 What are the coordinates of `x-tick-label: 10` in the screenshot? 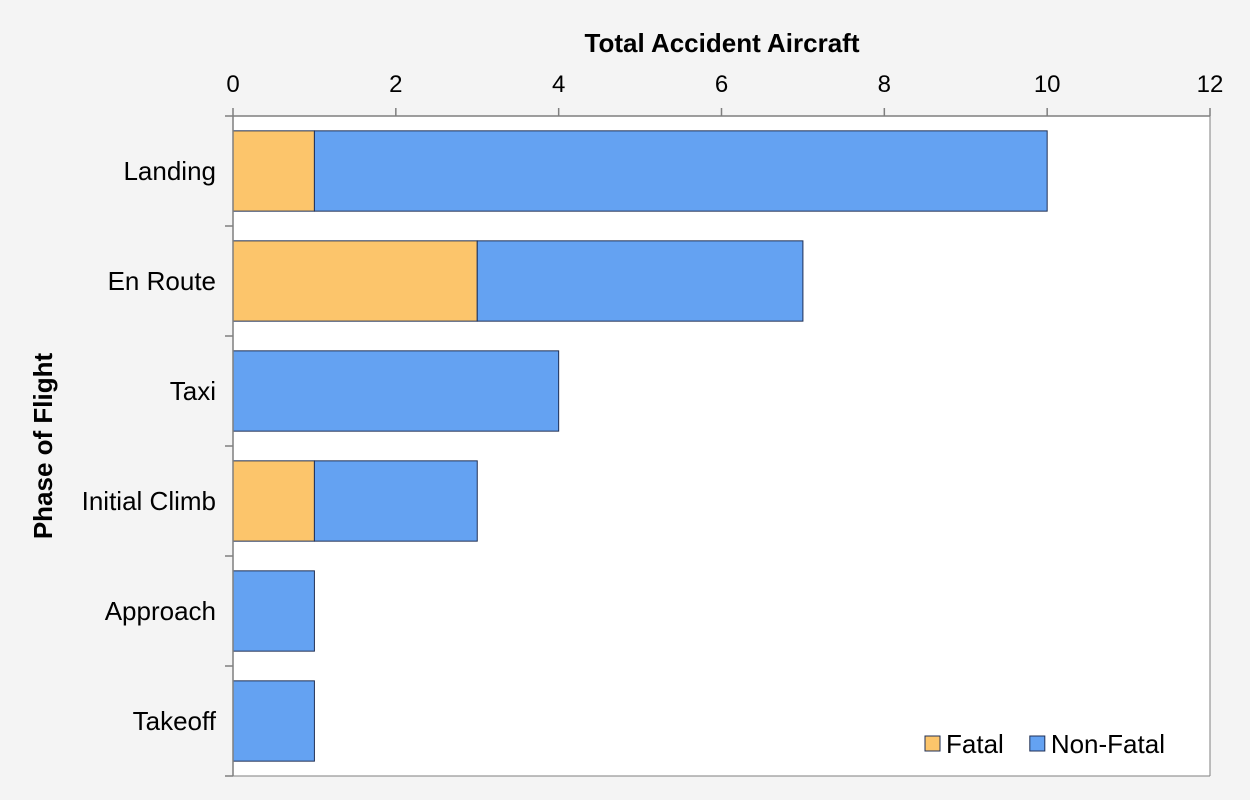 It's located at (1047, 84).